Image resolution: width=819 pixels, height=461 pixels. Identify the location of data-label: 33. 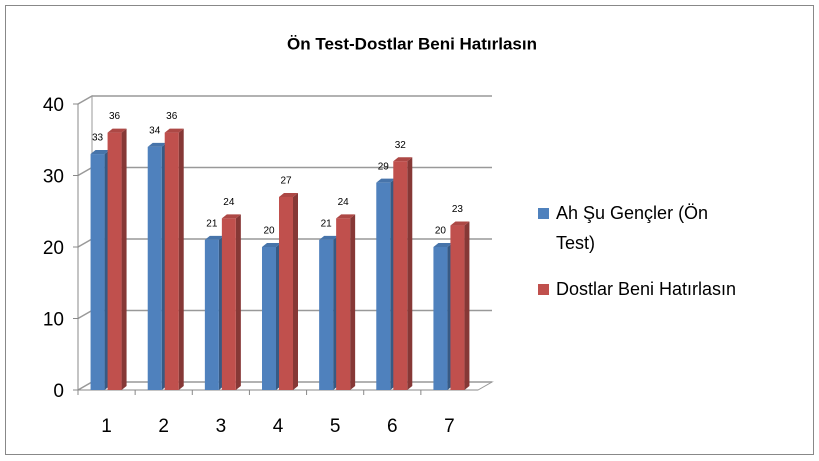
(98, 138).